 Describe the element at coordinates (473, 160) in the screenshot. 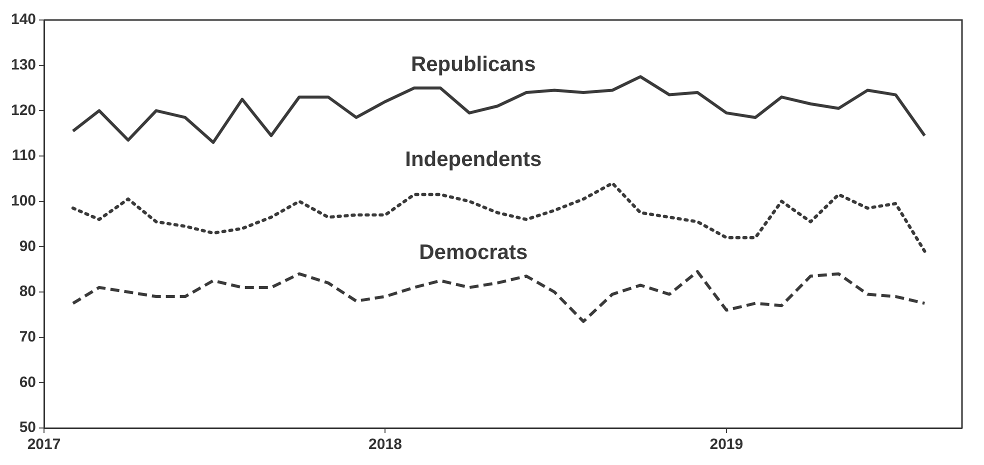

I see `series-label: Independents` at that location.